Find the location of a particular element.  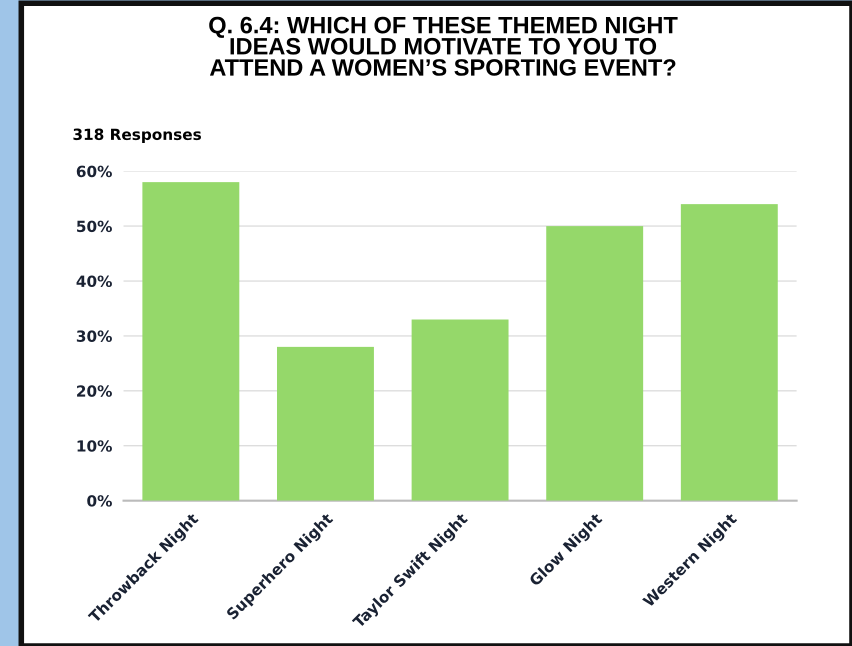

y-tick-label: 40% is located at coordinates (94, 281).